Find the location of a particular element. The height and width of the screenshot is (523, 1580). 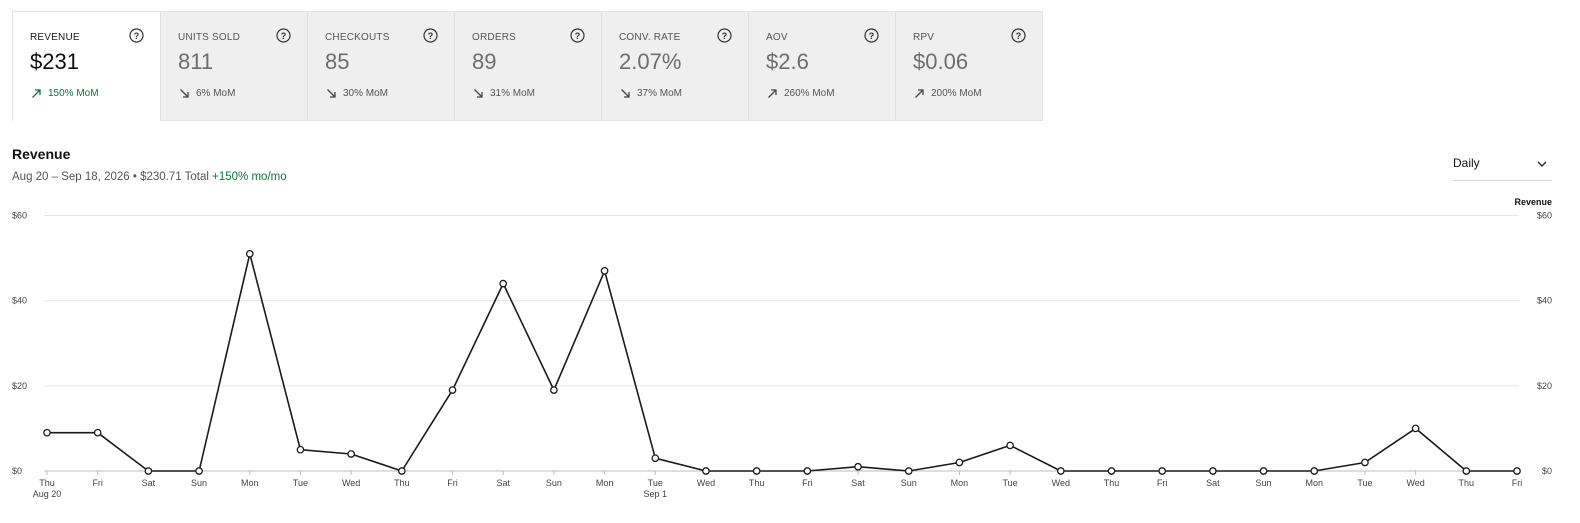

metric-change: 6% MoM is located at coordinates (207, 93).